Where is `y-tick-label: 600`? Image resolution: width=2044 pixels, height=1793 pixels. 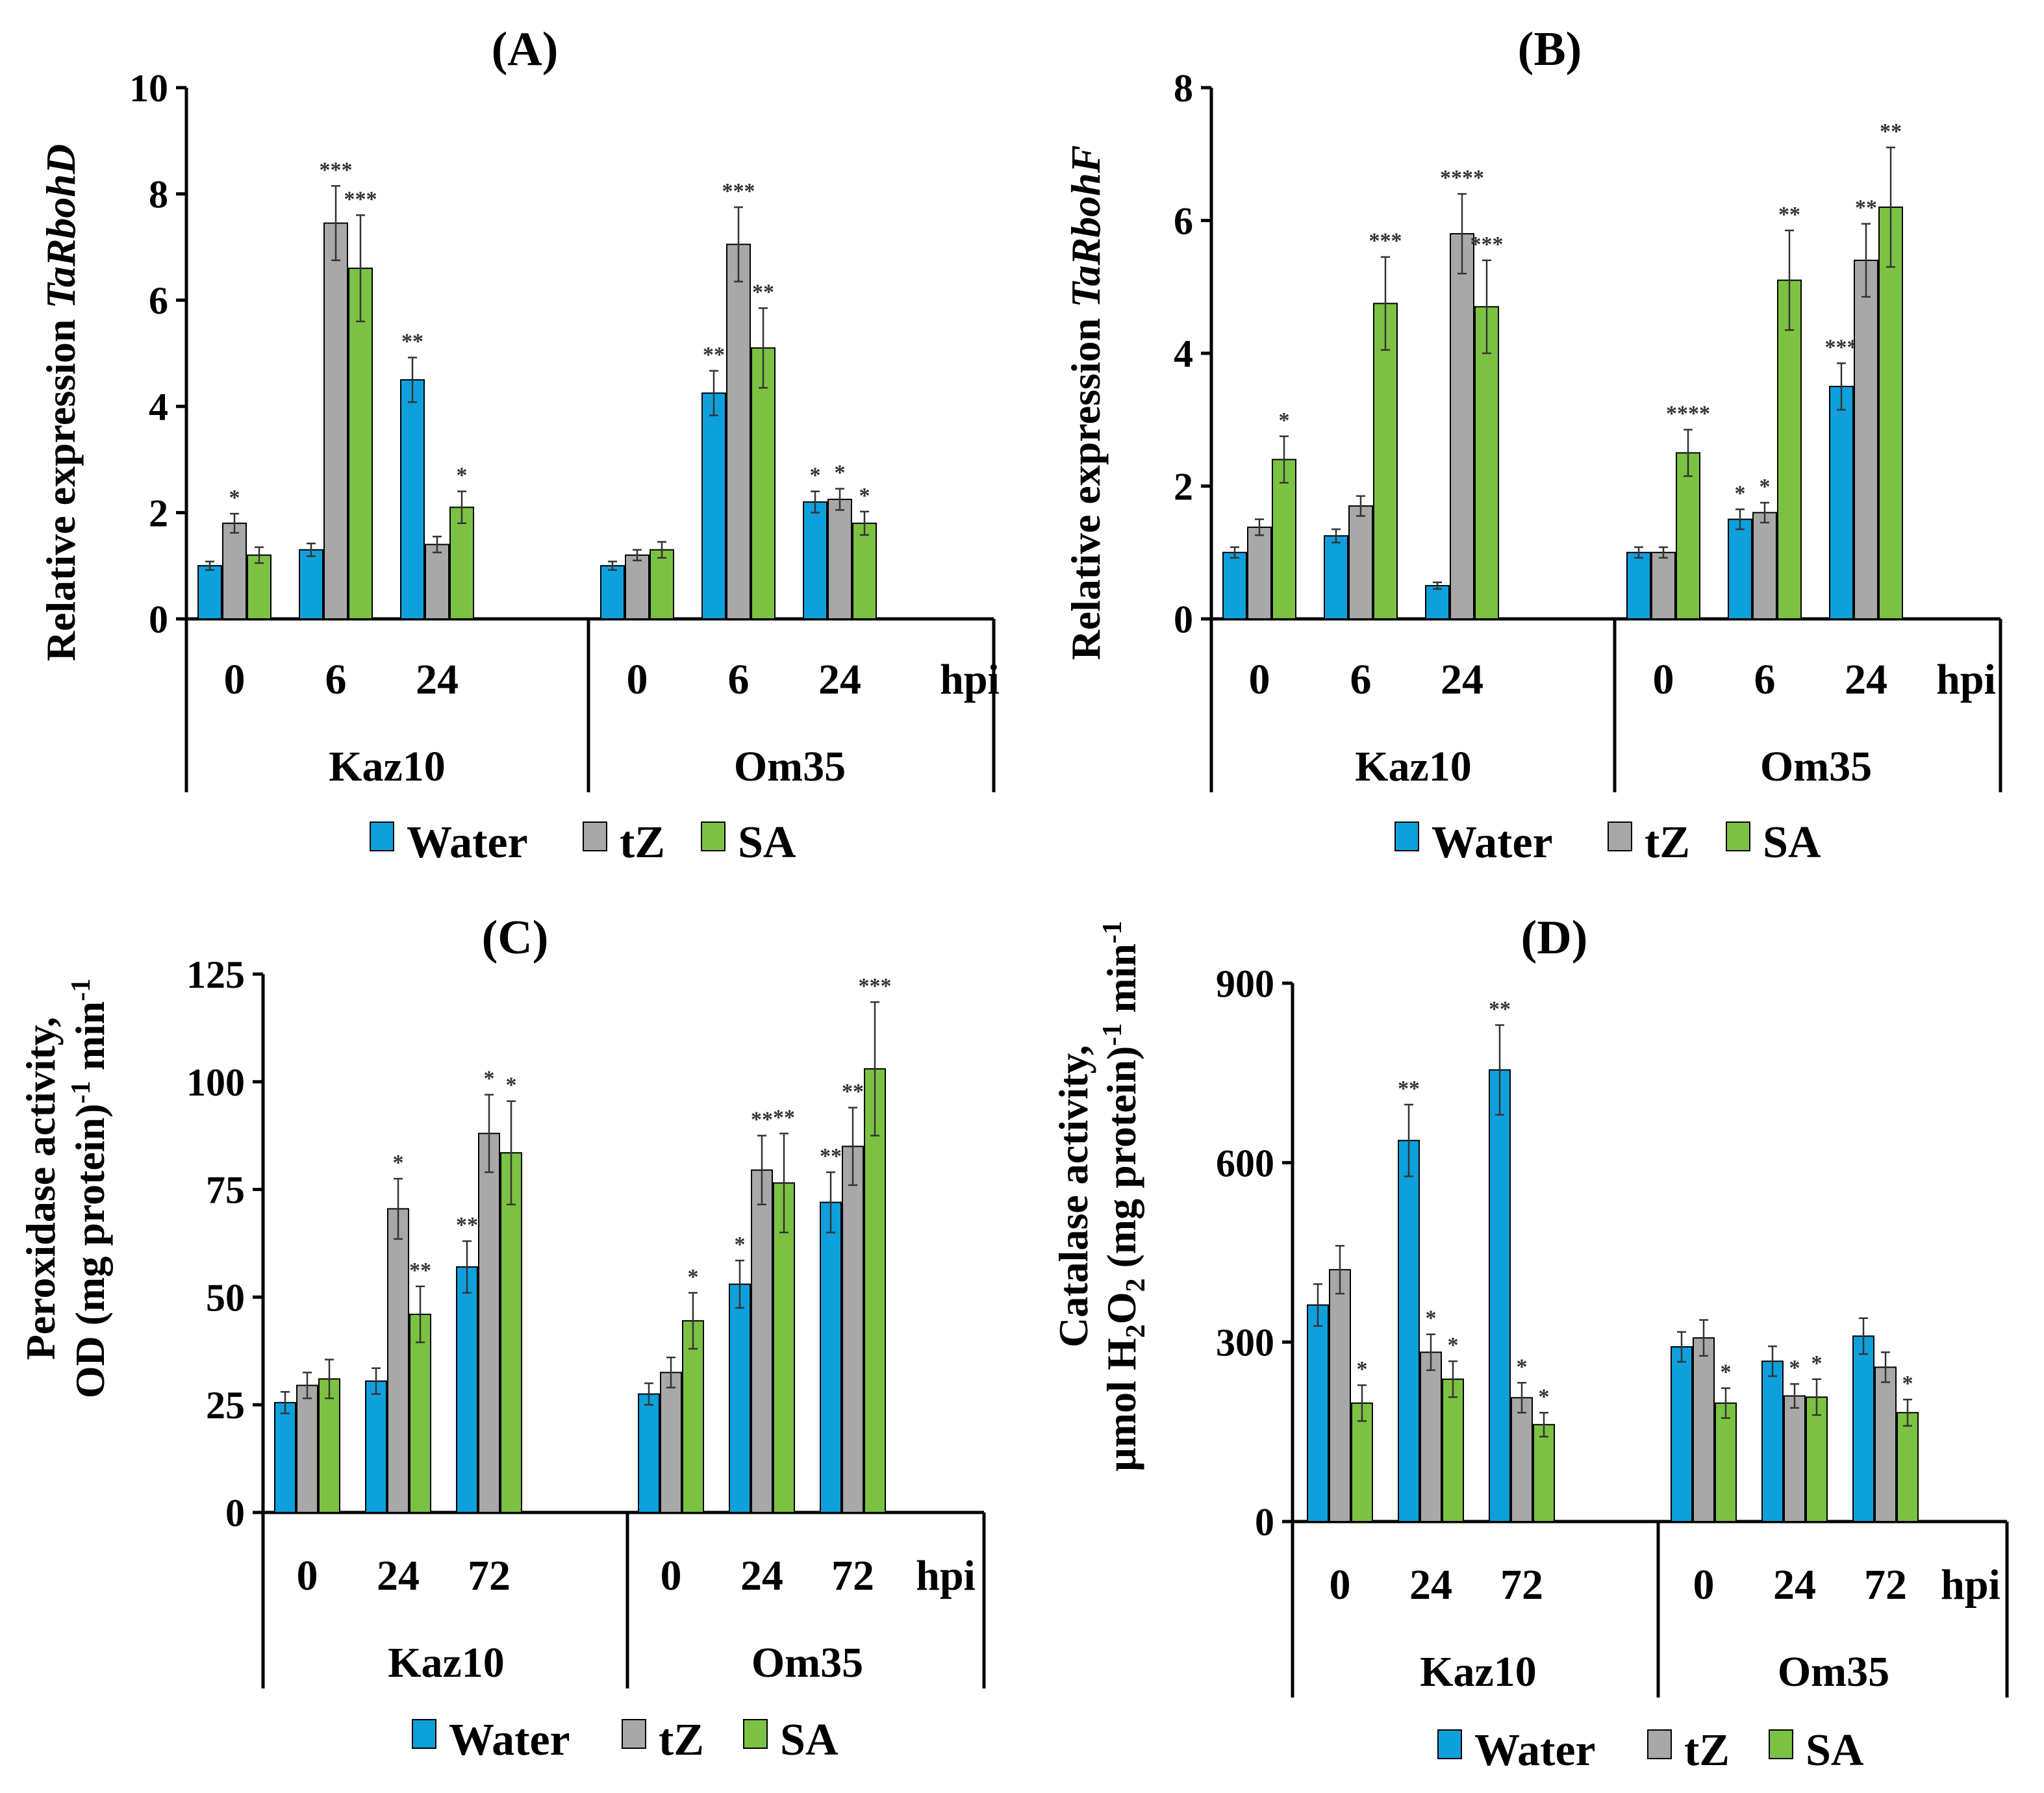 y-tick-label: 600 is located at coordinates (1245, 1163).